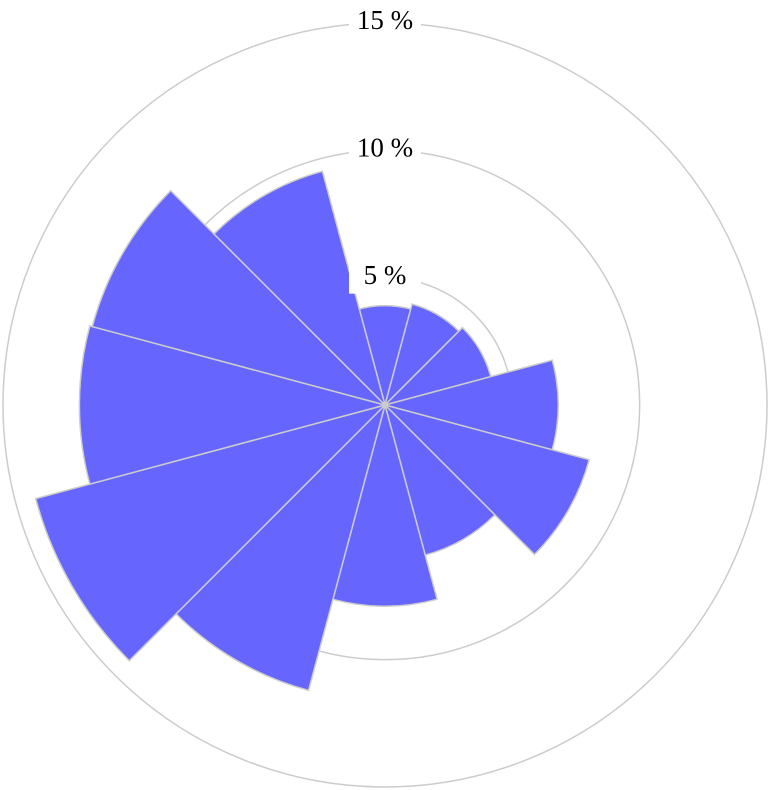 The width and height of the screenshot is (769, 790). Describe the element at coordinates (385, 275) in the screenshot. I see `r-tick-label: 5 %` at that location.